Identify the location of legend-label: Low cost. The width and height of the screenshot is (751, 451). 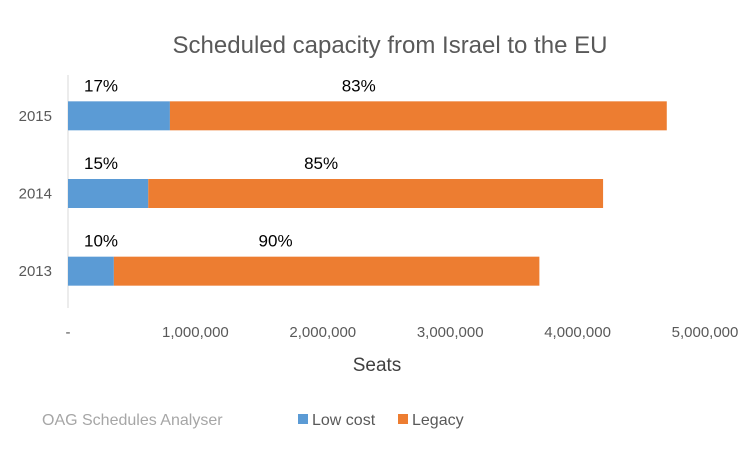
(344, 420).